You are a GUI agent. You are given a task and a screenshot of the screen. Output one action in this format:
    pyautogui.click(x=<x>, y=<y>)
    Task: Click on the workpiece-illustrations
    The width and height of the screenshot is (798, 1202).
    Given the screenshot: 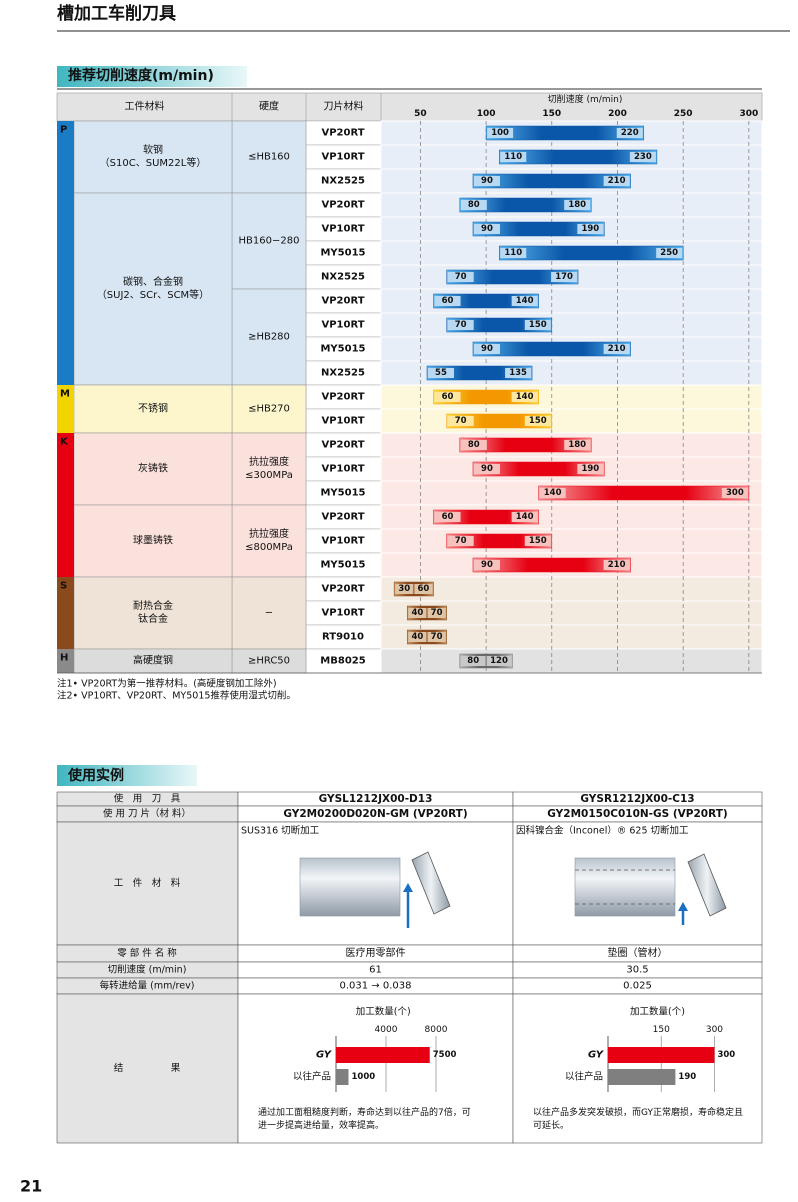 What is the action you would take?
    pyautogui.click(x=513, y=889)
    